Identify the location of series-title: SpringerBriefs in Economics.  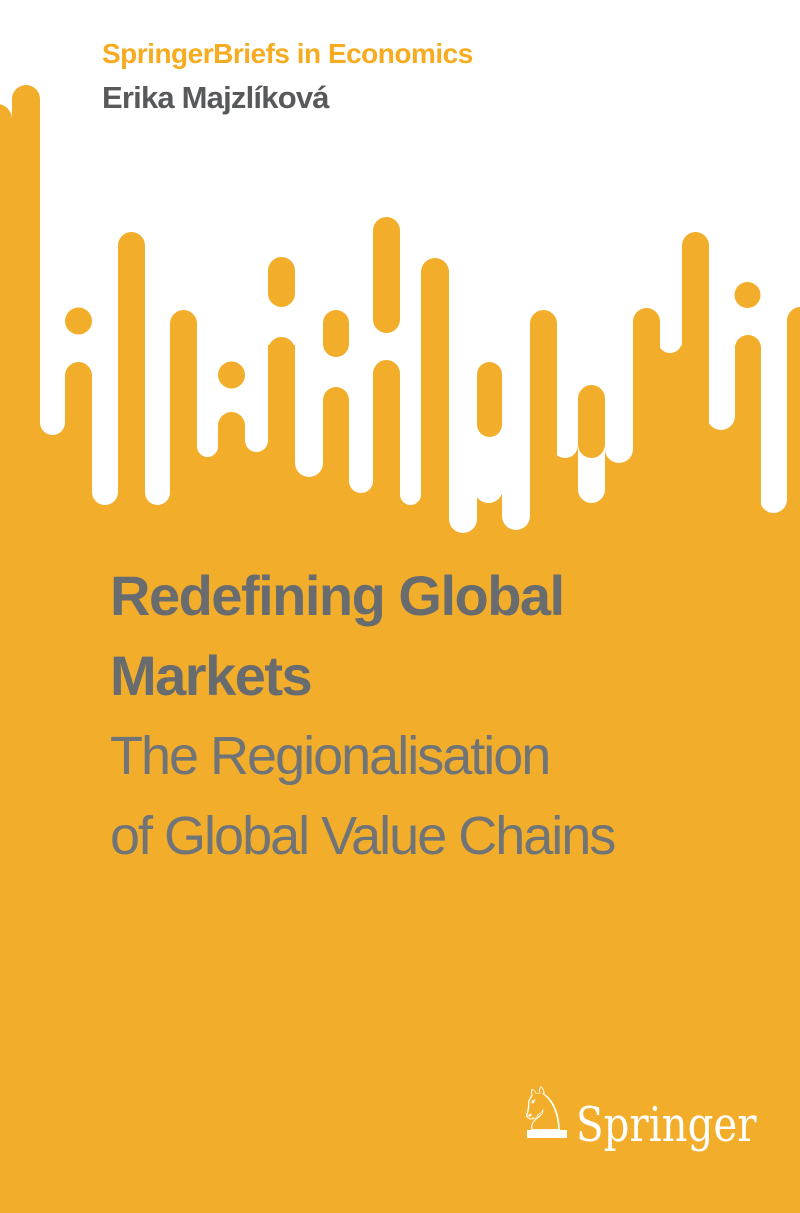
(287, 53).